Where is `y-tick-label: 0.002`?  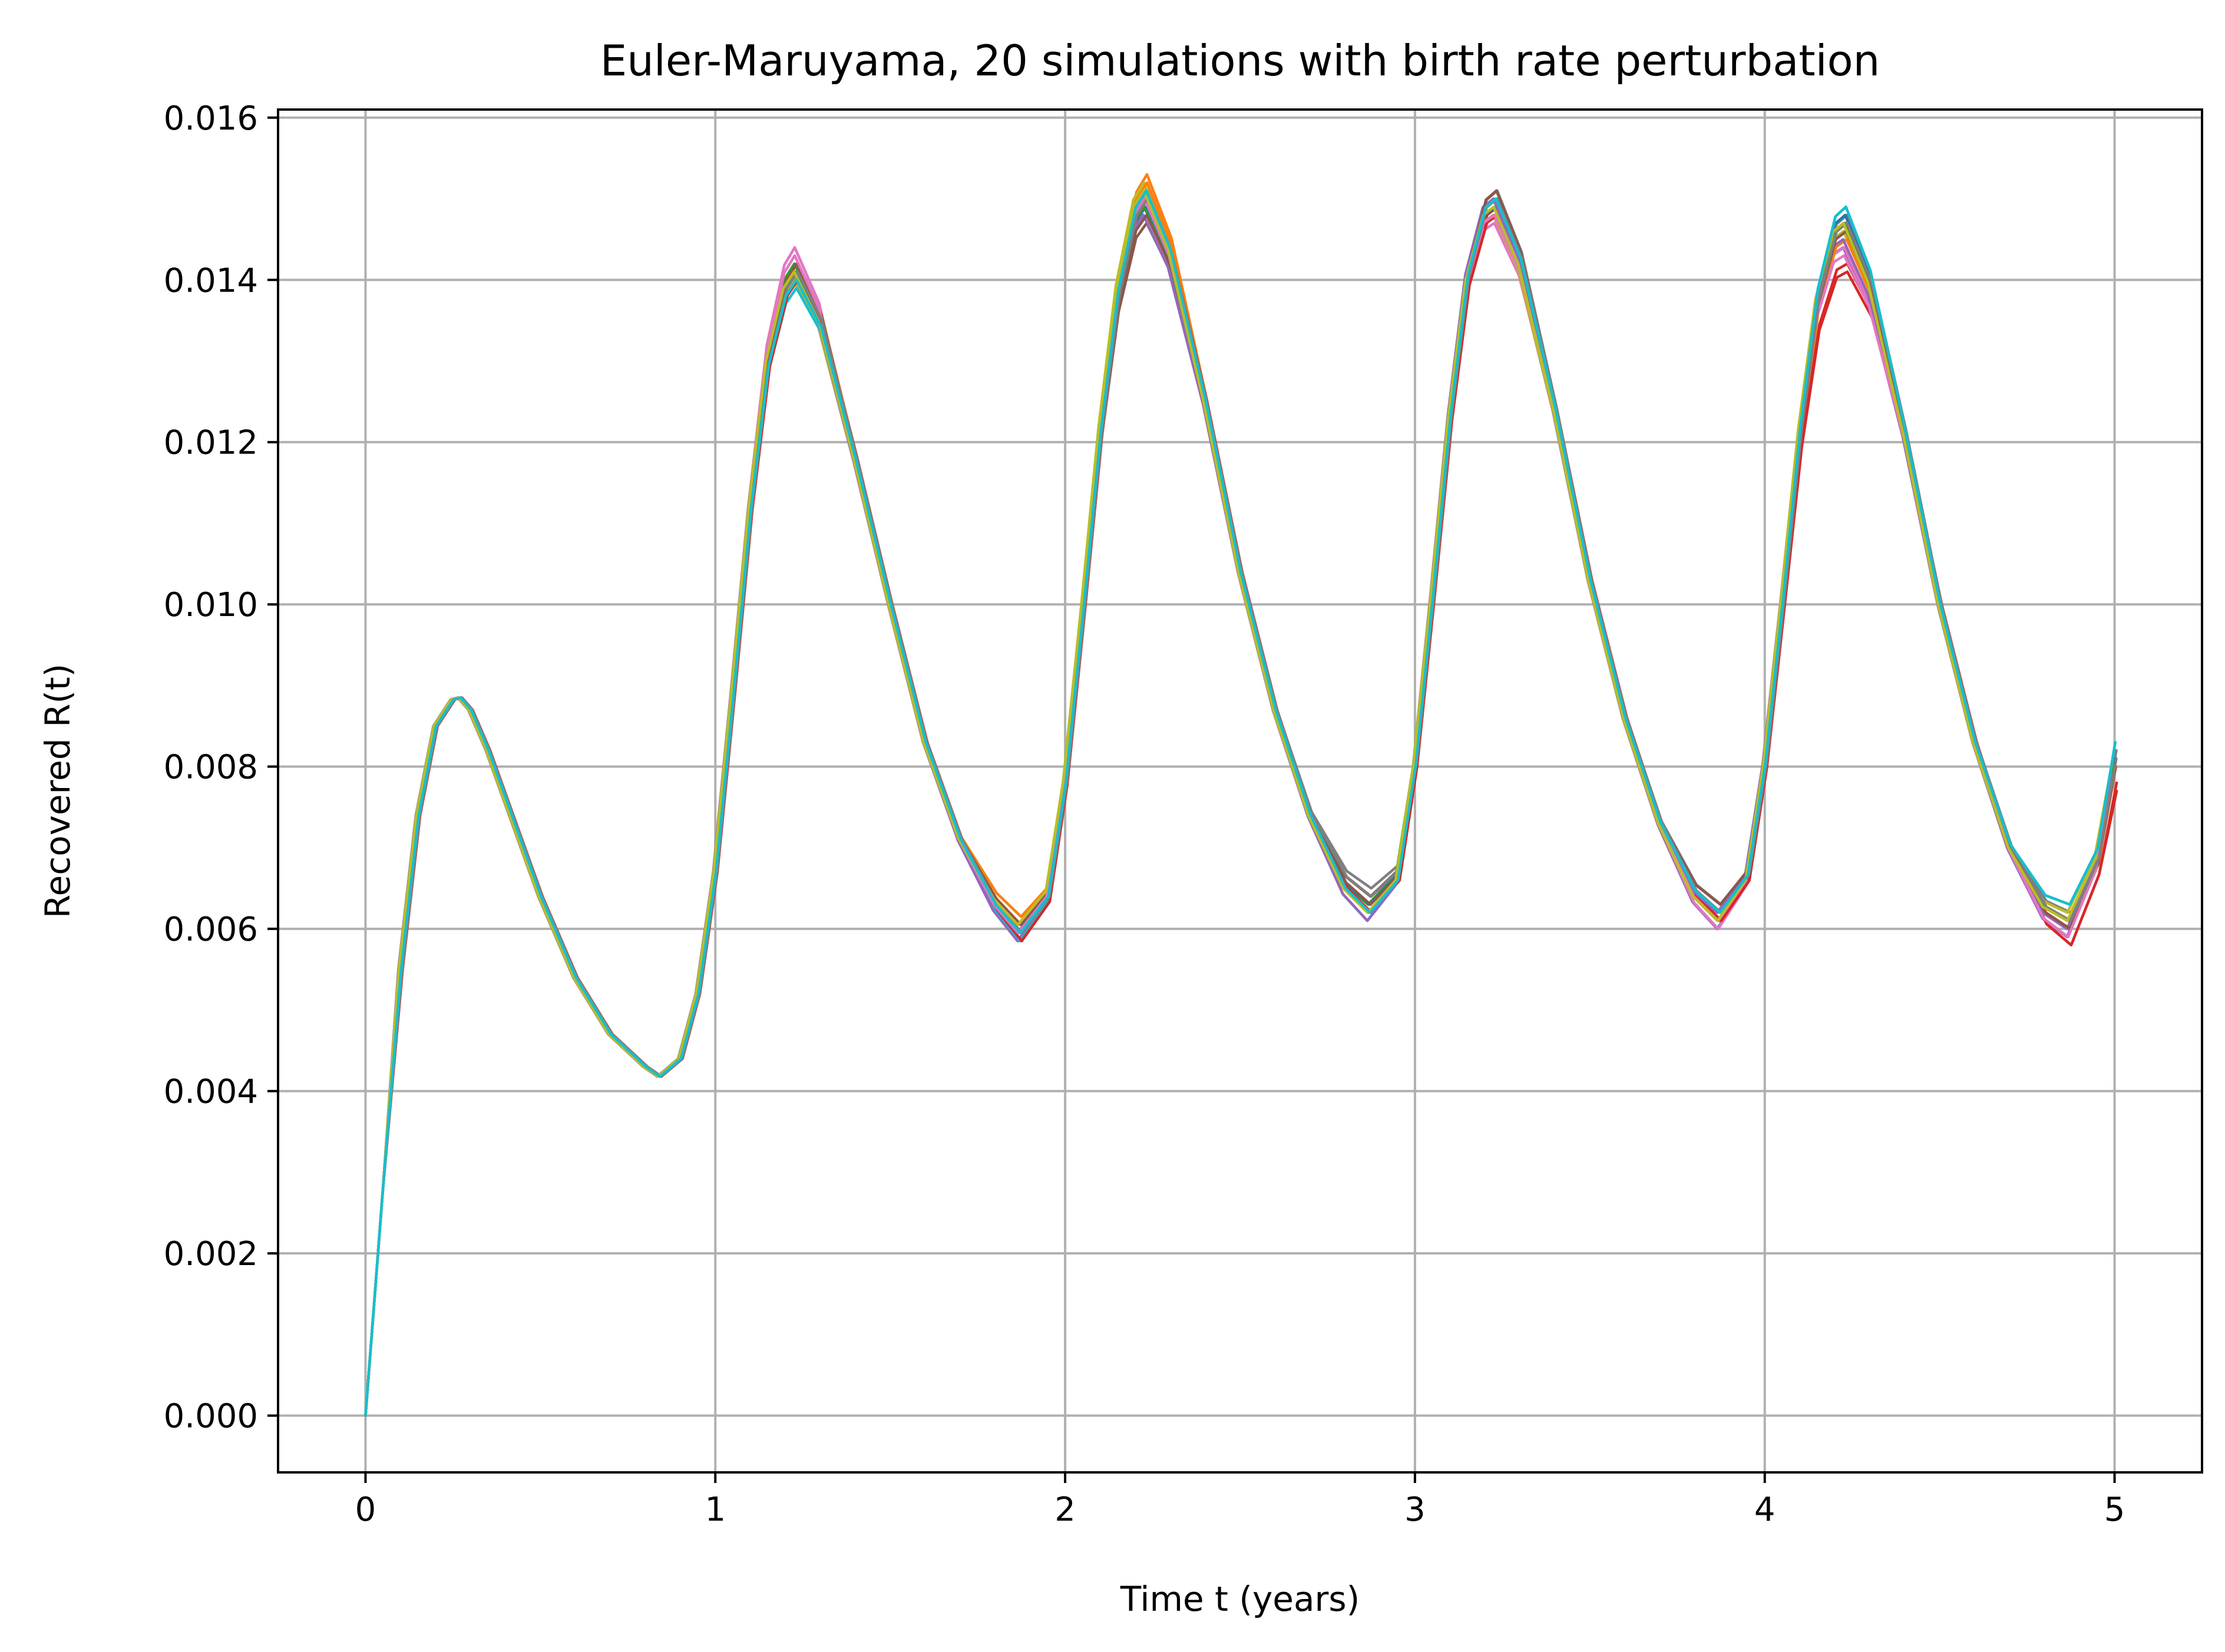
y-tick-label: 0.002 is located at coordinates (211, 1254).